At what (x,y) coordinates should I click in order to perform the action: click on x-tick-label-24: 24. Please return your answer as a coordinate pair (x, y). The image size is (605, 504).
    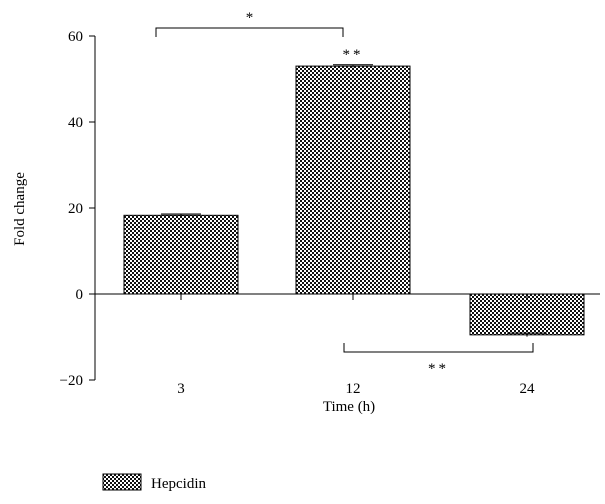
    Looking at the image, I should click on (528, 389).